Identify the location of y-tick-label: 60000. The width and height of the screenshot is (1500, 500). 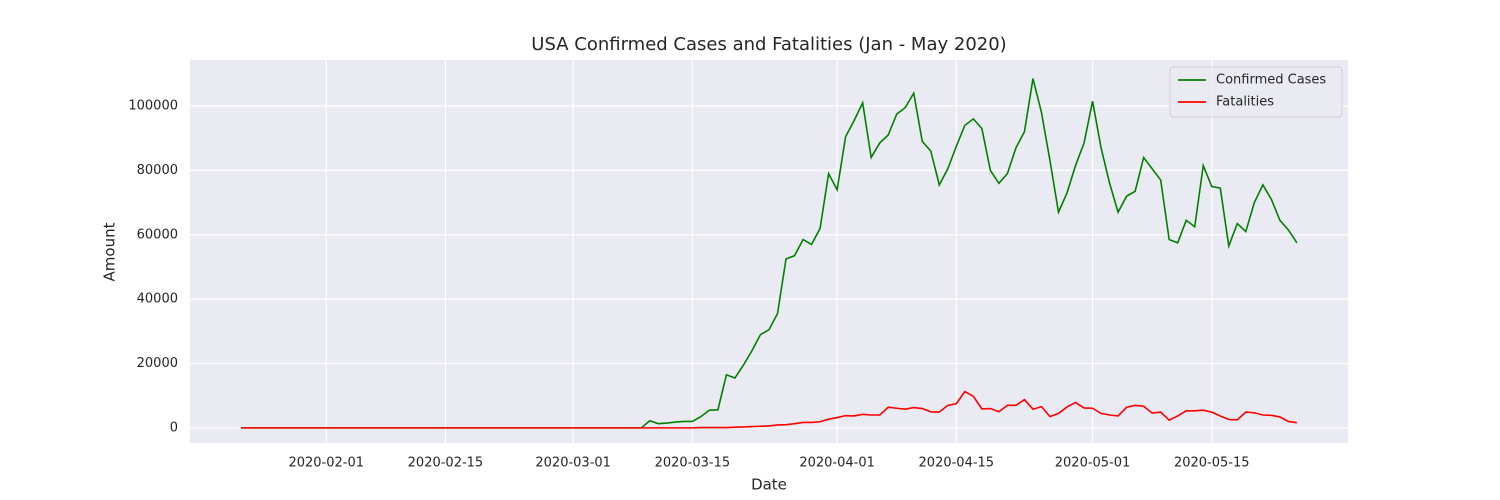
(157, 234).